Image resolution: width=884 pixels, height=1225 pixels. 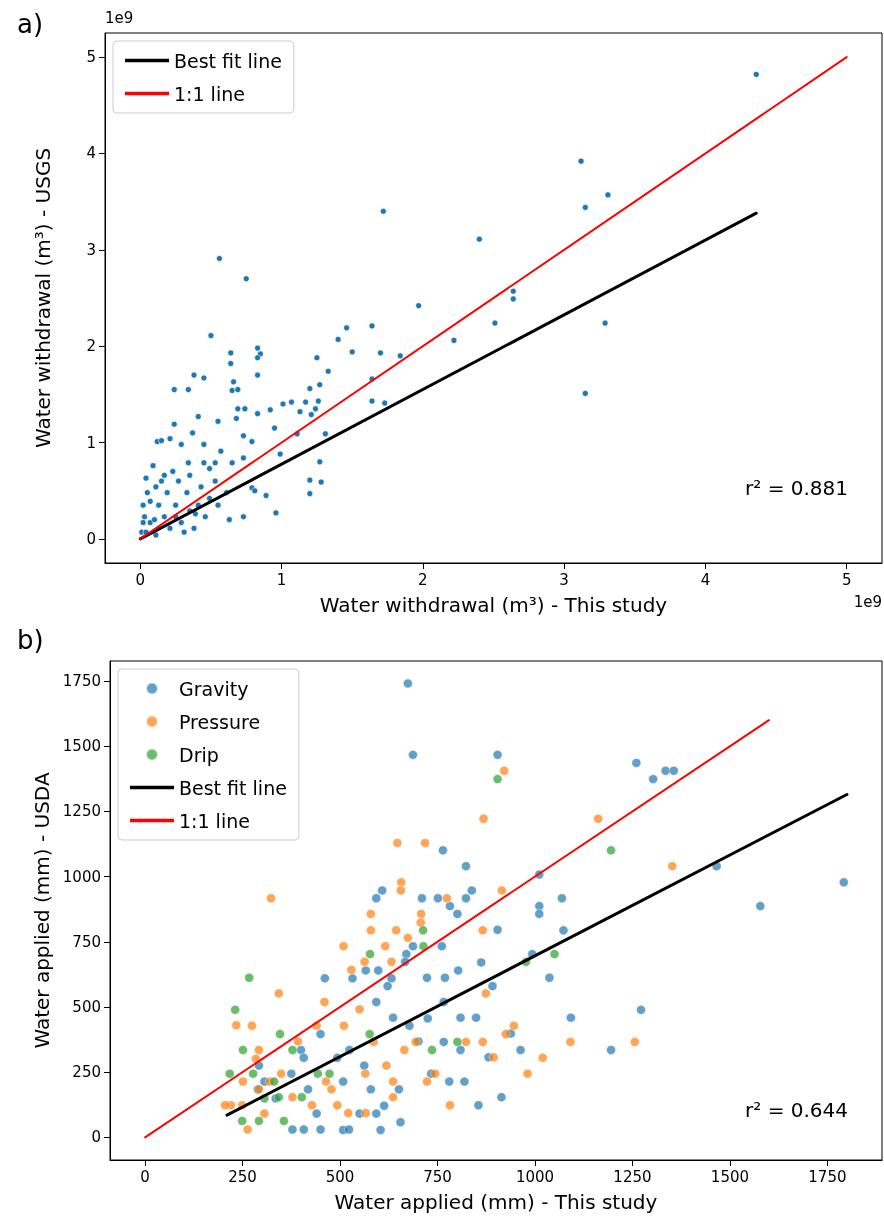 What do you see at coordinates (86, 1072) in the screenshot?
I see `y-tick-label: 250` at bounding box center [86, 1072].